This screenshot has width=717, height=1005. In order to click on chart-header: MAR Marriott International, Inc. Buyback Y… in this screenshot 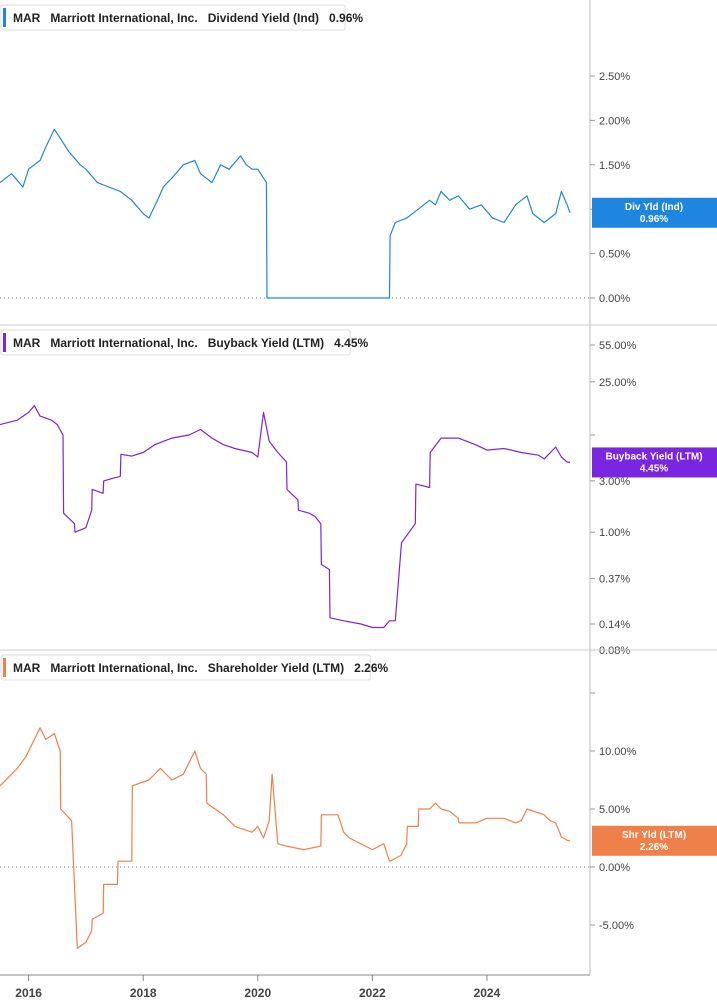, I will do `click(184, 342)`.